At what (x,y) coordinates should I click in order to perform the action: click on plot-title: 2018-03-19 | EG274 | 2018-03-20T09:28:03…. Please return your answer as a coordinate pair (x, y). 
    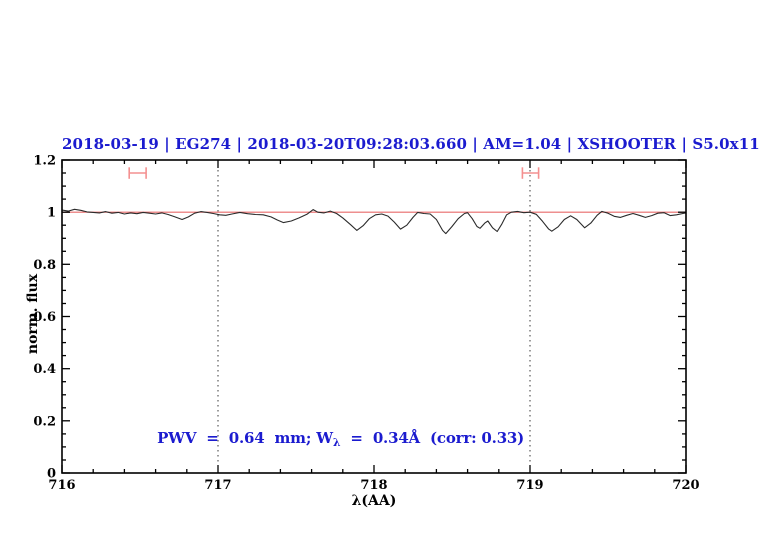
    Looking at the image, I should click on (411, 144).